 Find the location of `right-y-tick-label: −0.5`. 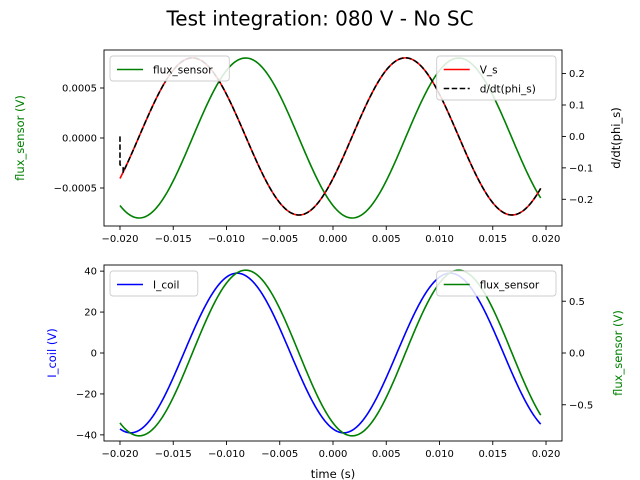

right-y-tick-label: −0.5 is located at coordinates (581, 405).